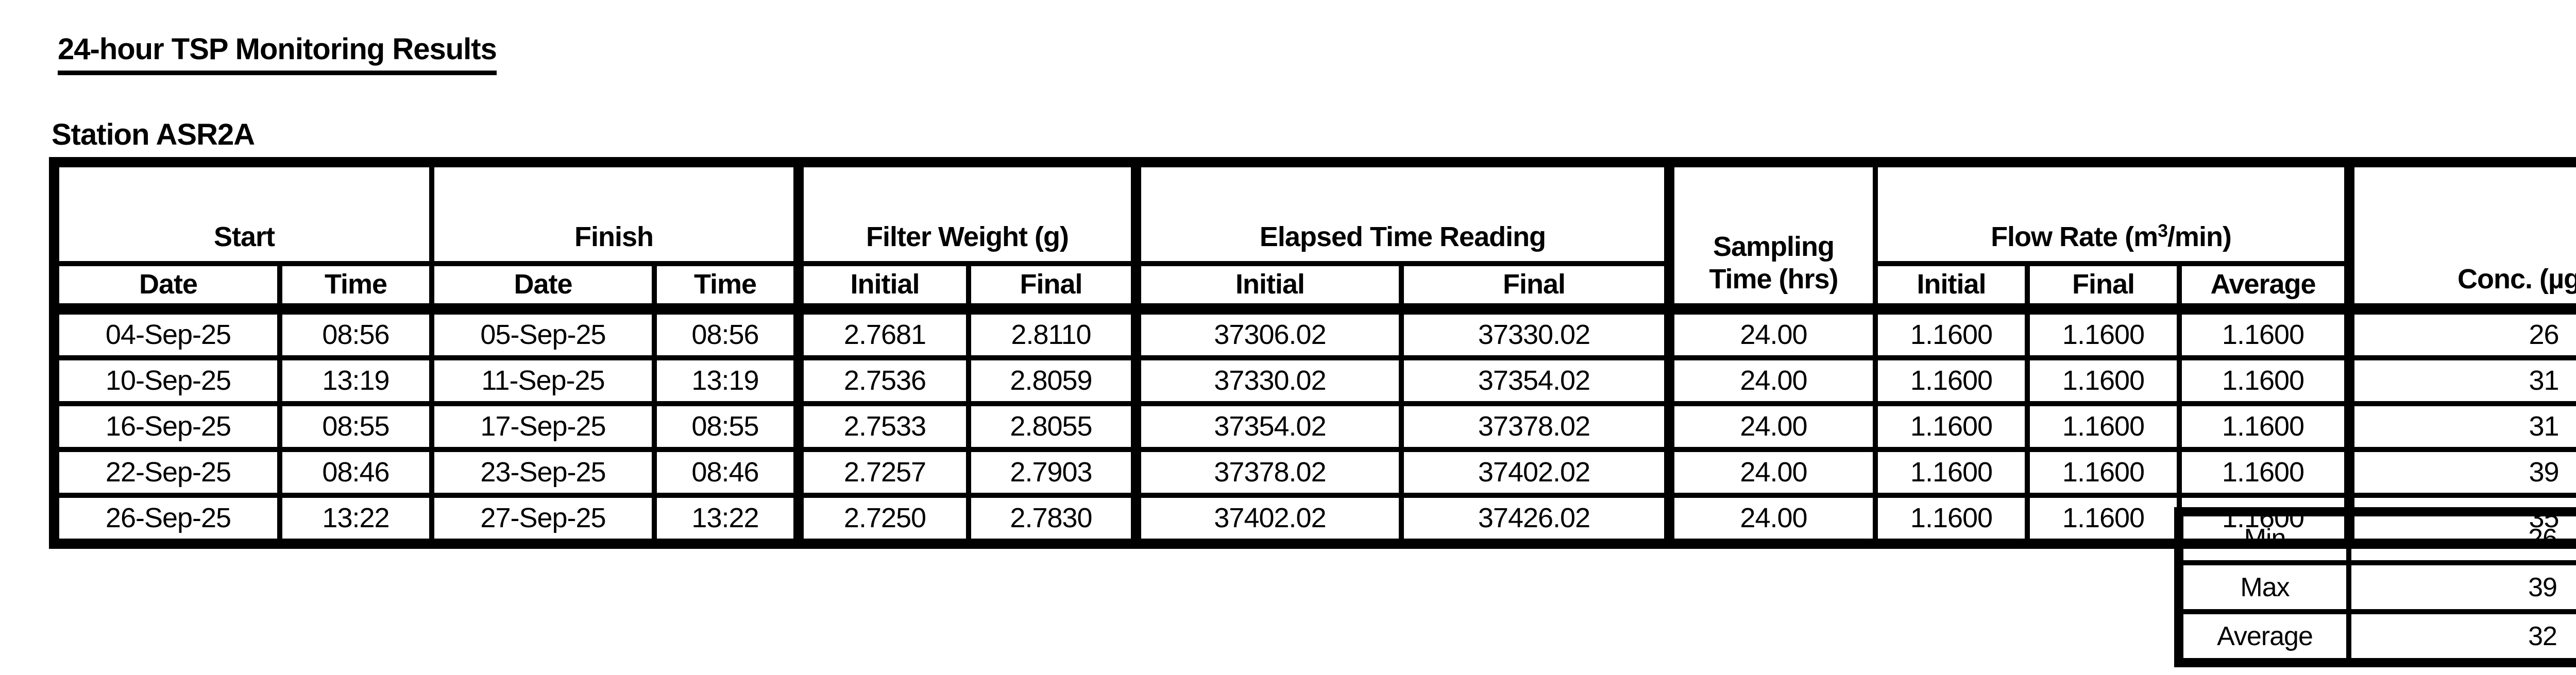 This screenshot has width=2576, height=675. I want to click on flow-rate-prefix: Flow Rate (m, so click(2074, 237).